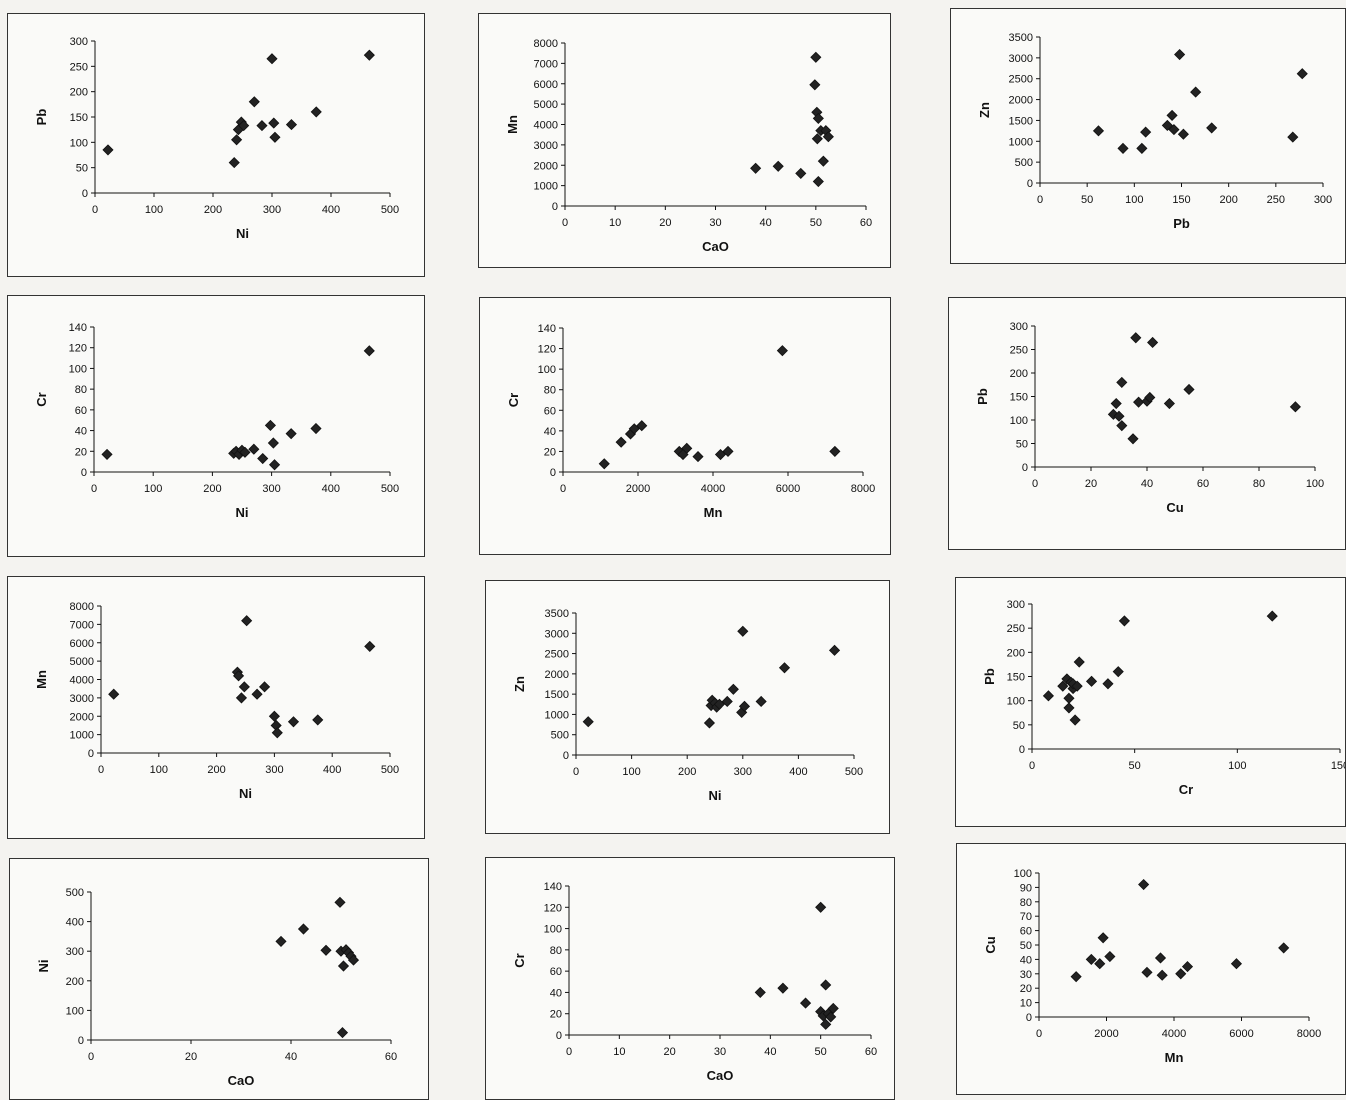 The image size is (1346, 1100). I want to click on y-tick-label: 4000, so click(82, 681).